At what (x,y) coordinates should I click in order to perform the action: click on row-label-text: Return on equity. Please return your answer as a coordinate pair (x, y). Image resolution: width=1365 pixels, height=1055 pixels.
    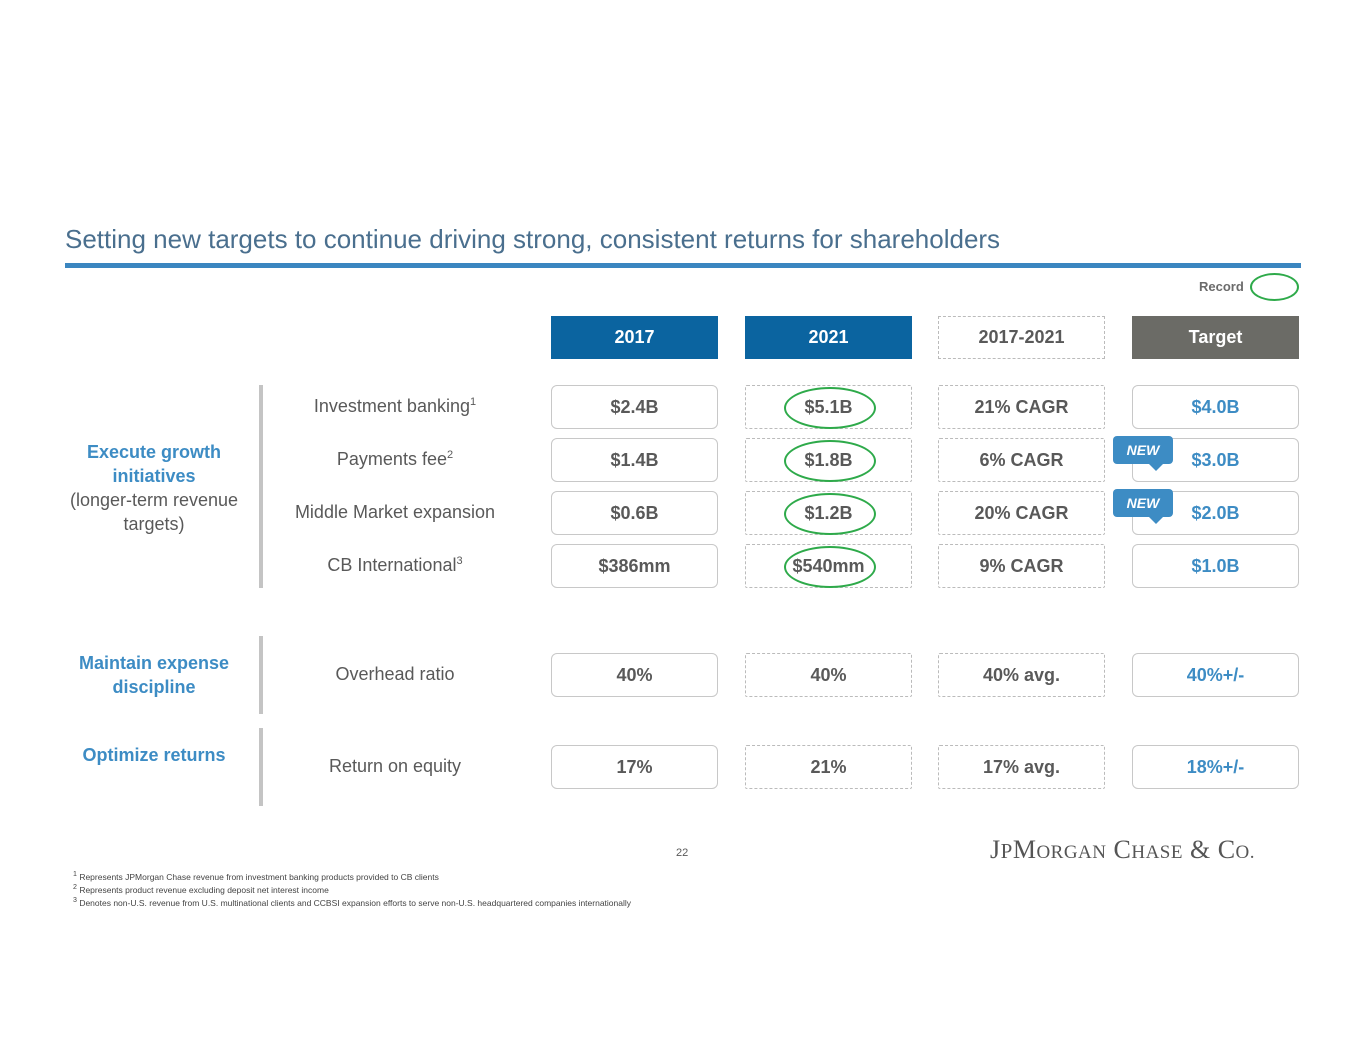
    Looking at the image, I should click on (395, 766).